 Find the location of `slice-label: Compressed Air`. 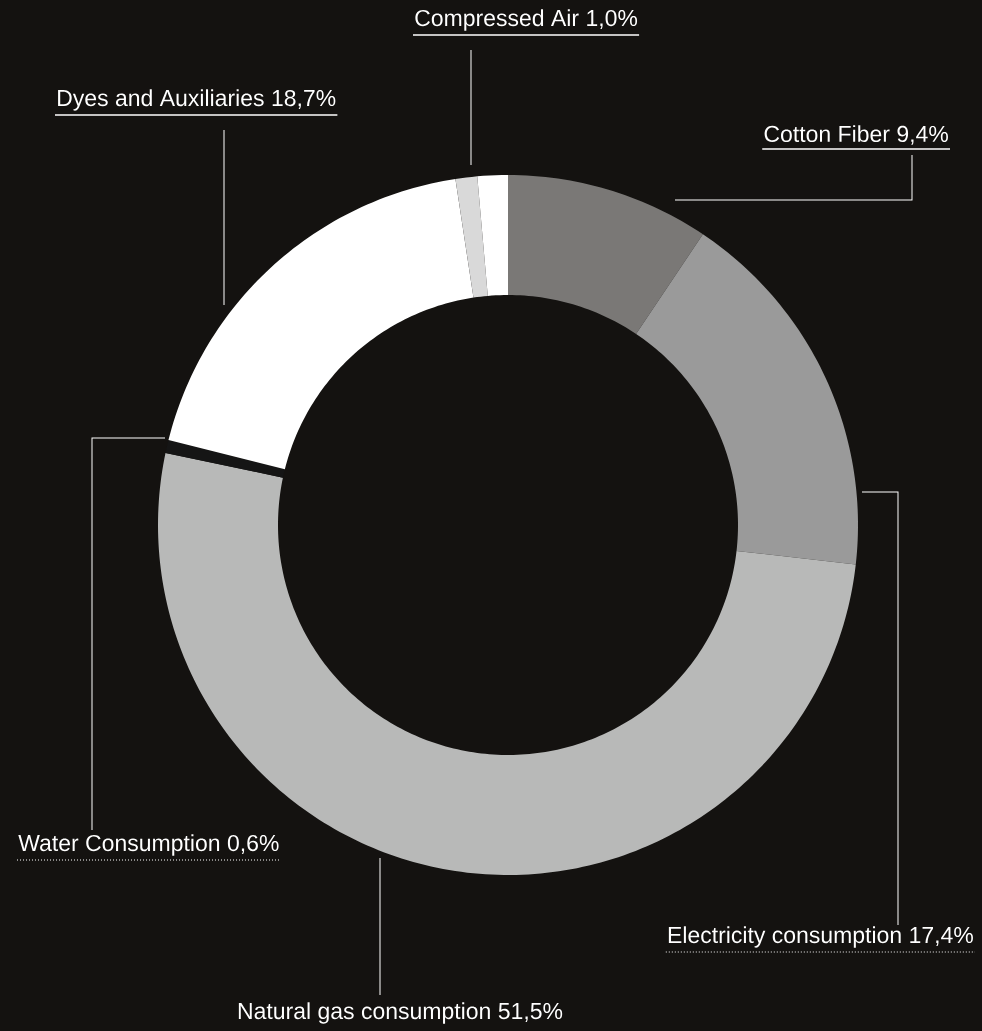

slice-label: Compressed Air is located at coordinates (497, 20).